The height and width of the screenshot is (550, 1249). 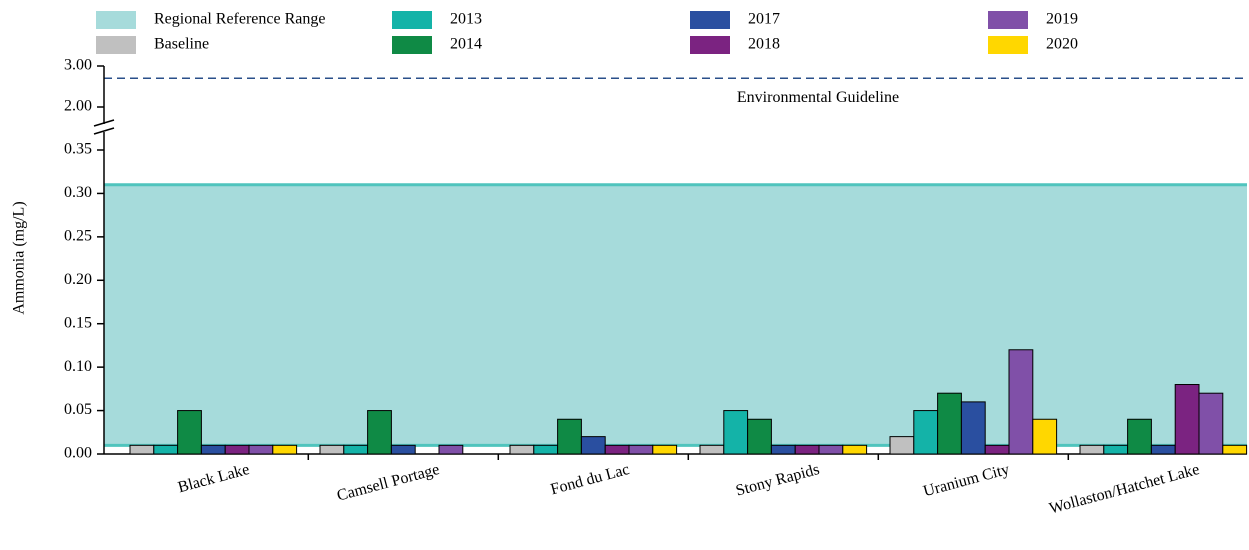 What do you see at coordinates (966, 480) in the screenshot?
I see `x-tick-label: Uranium City` at bounding box center [966, 480].